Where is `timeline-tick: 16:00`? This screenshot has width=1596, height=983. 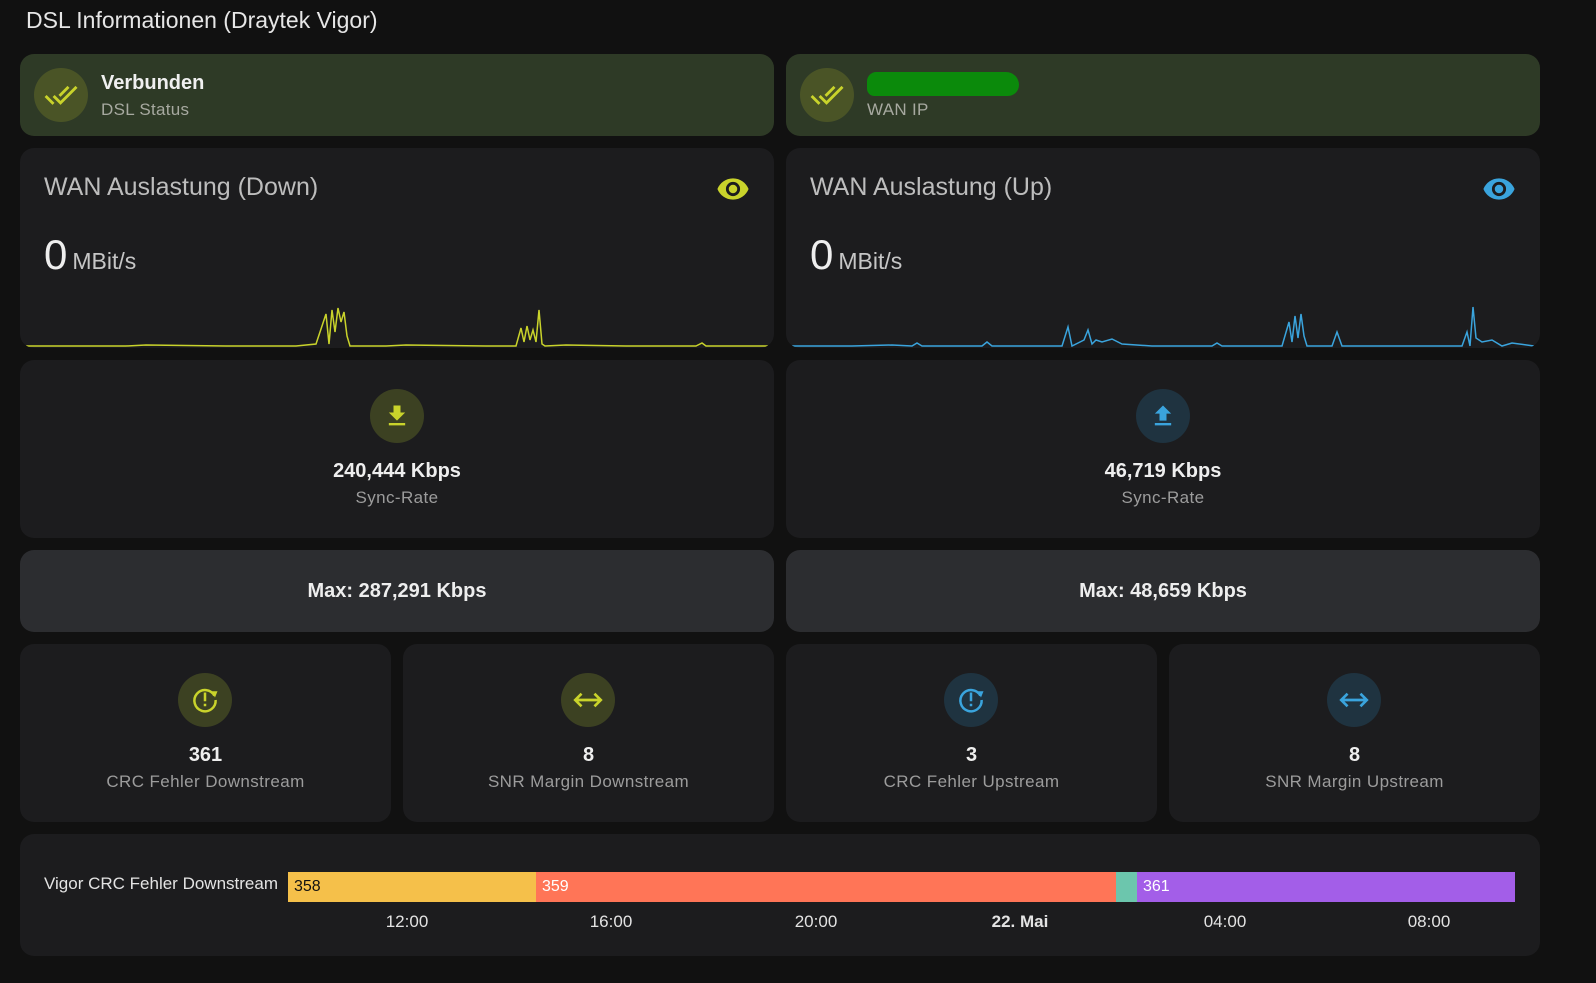
timeline-tick: 16:00 is located at coordinates (611, 921).